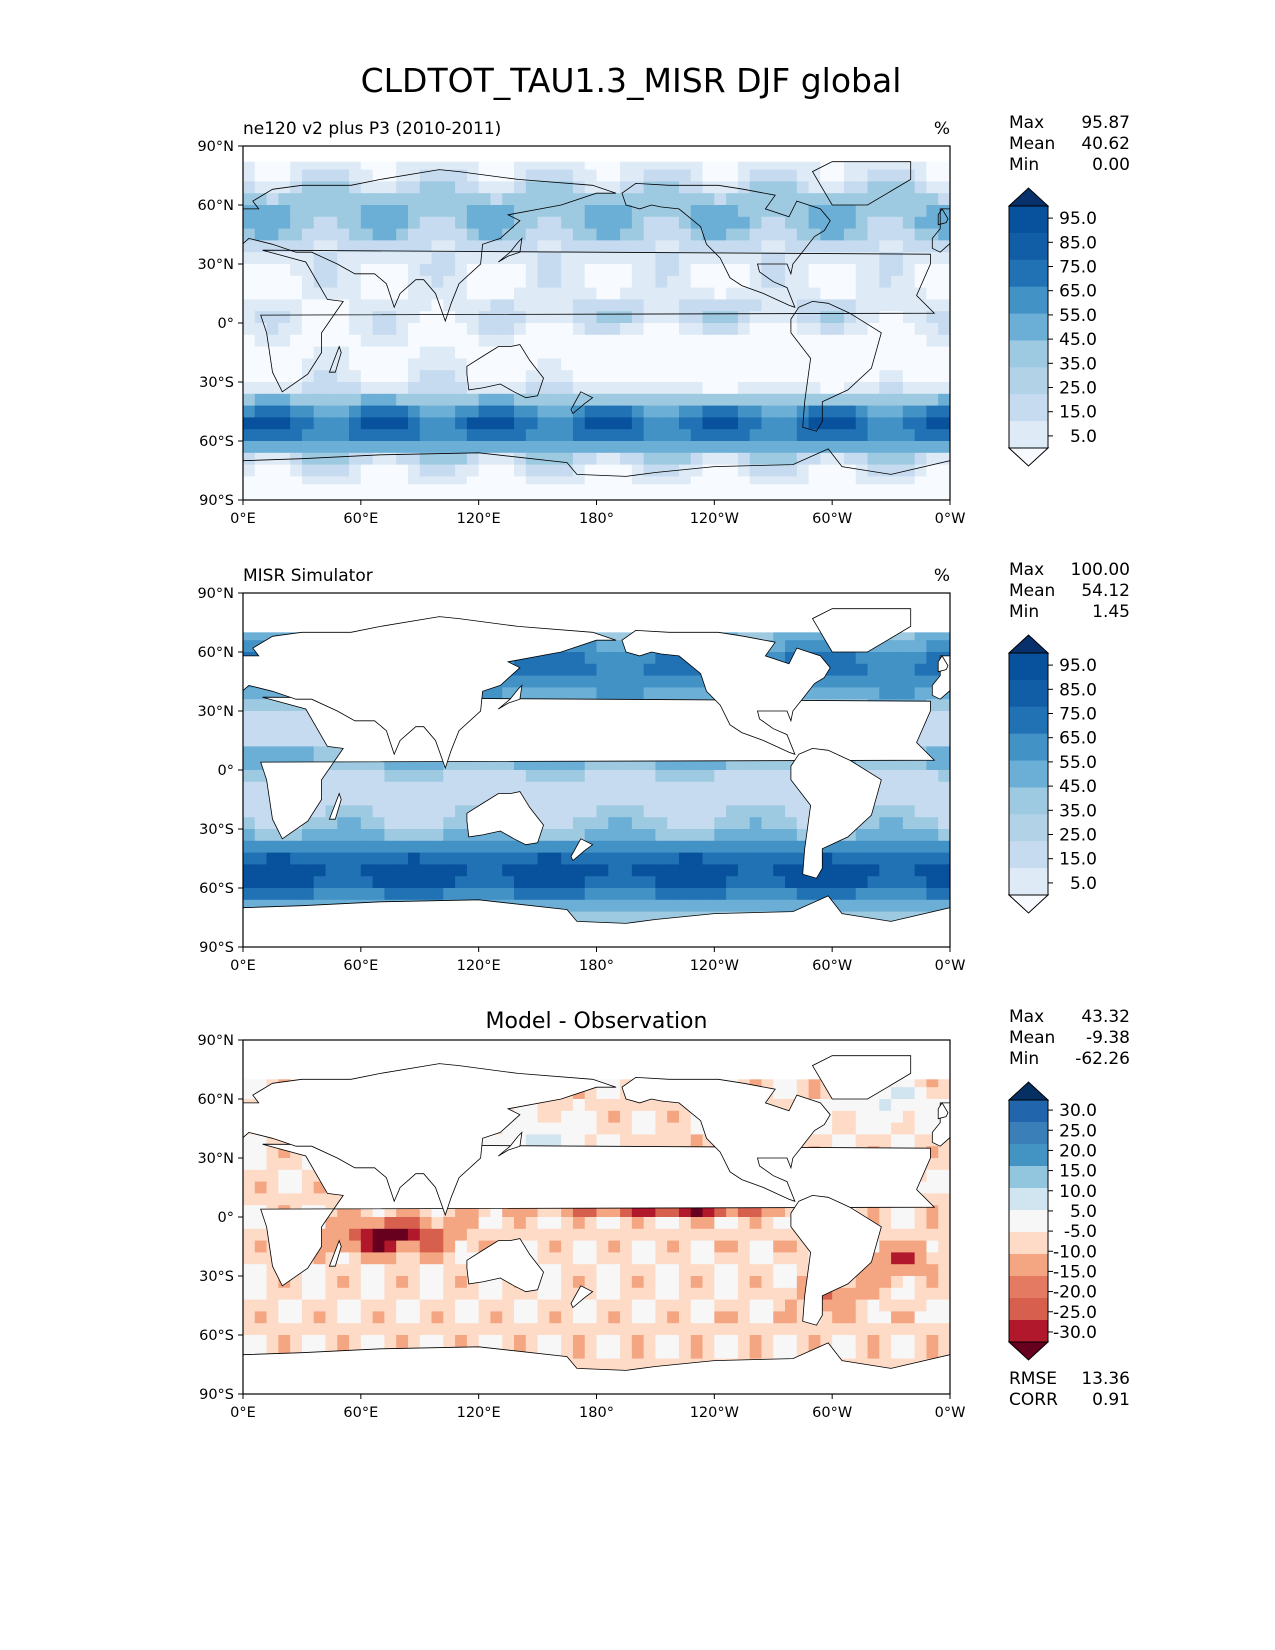  Describe the element at coordinates (1078, 715) in the screenshot. I see `colorbar-label: 75.0` at that location.